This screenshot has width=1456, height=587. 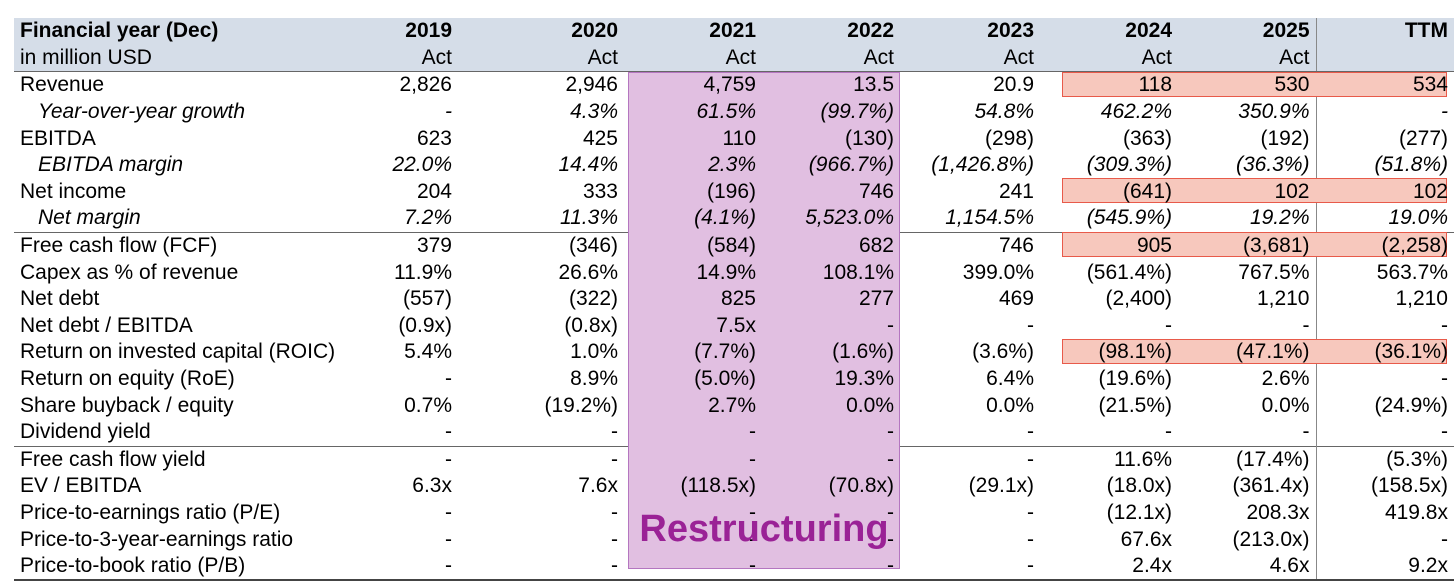 What do you see at coordinates (428, 352) in the screenshot?
I see `table-cell: 5.4%` at bounding box center [428, 352].